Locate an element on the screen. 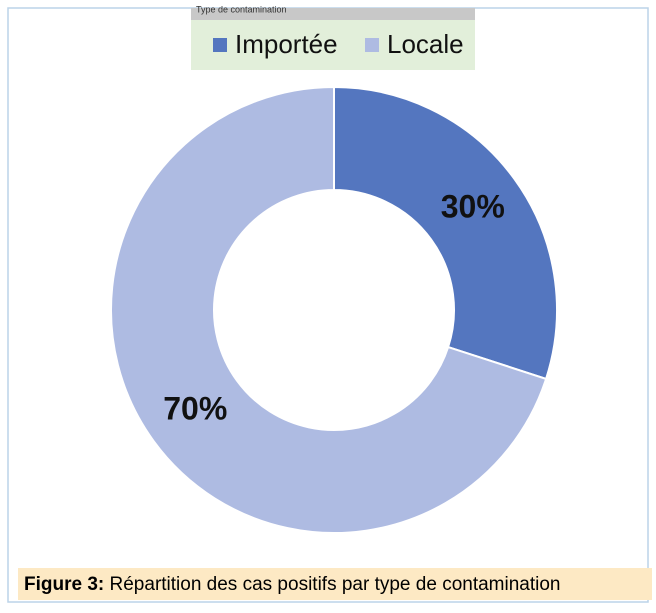  legend-label: Locale is located at coordinates (425, 44).